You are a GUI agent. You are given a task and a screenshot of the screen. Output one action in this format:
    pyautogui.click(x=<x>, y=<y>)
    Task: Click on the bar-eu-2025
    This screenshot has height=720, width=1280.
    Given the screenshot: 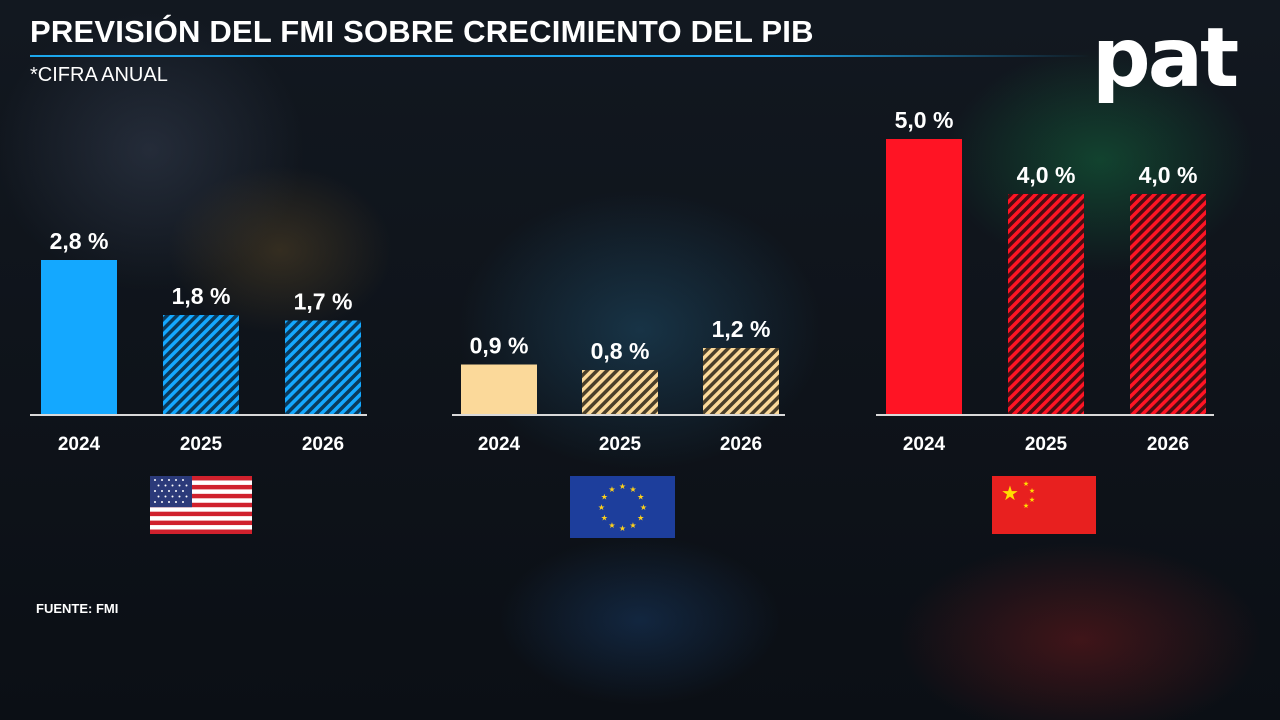 What is the action you would take?
    pyautogui.click(x=620, y=392)
    